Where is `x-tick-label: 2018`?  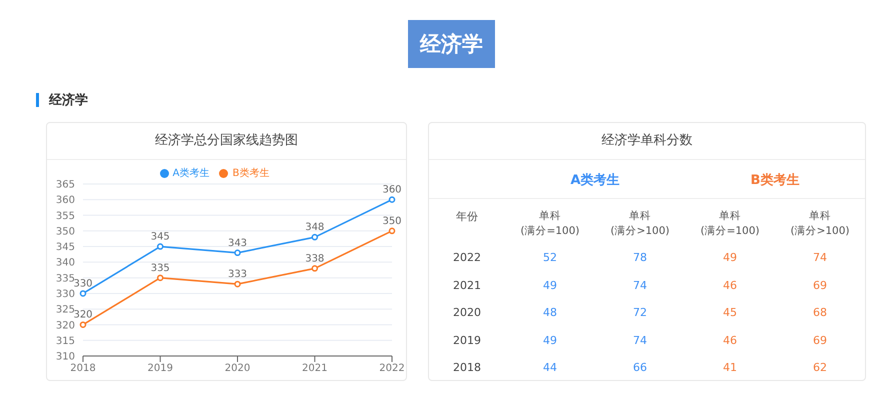
x-tick-label: 2018 is located at coordinates (83, 368).